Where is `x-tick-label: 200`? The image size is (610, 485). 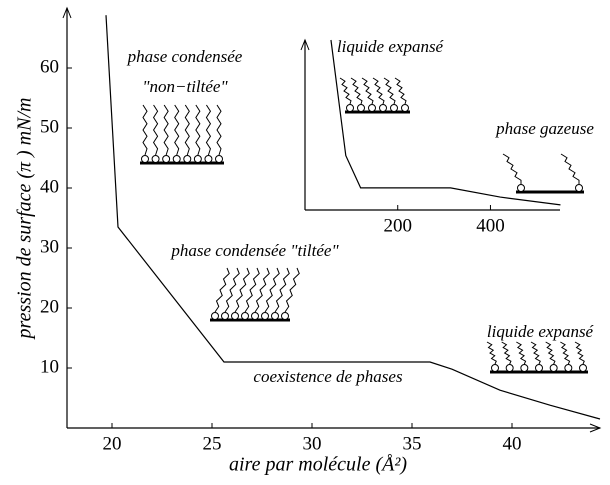 x-tick-label: 200 is located at coordinates (397, 225).